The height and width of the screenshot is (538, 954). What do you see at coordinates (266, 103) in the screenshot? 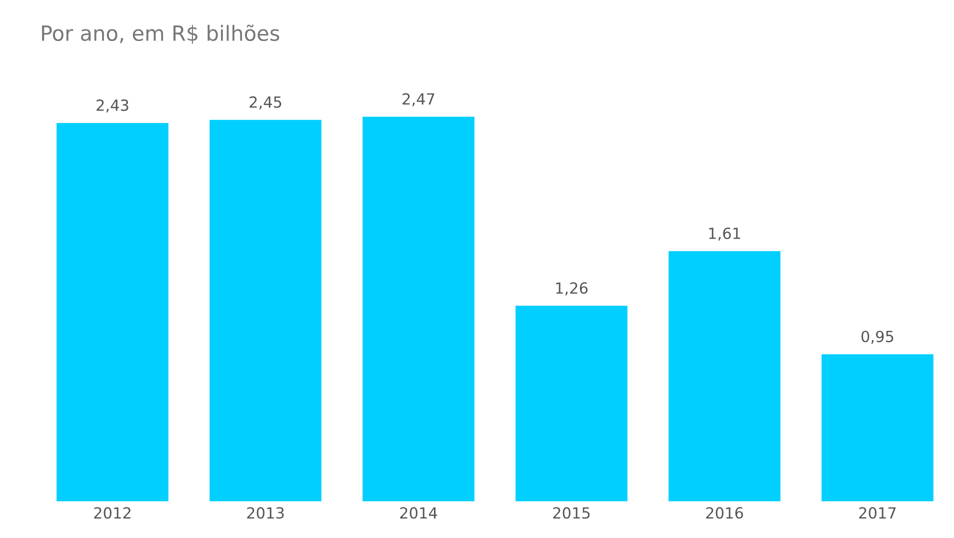
I see `data-label: 2,45` at bounding box center [266, 103].